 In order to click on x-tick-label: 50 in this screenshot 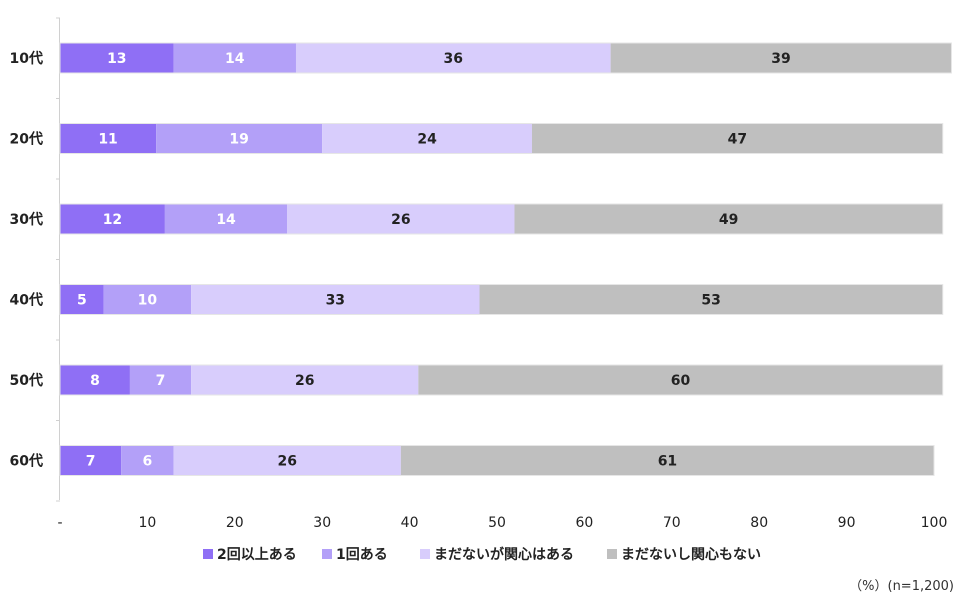, I will do `click(497, 523)`.